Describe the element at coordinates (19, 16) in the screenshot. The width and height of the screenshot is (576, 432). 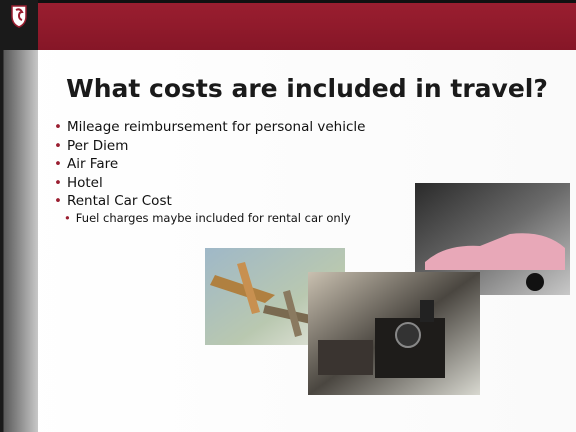
I see `logo-icon` at that location.